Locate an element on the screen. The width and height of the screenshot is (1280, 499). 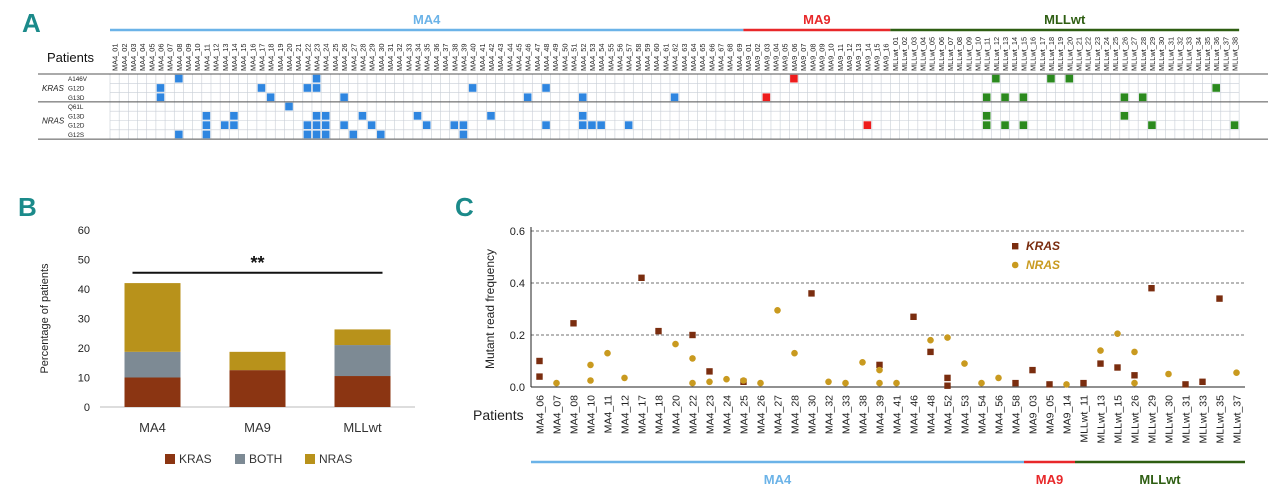
legend-swatch-both is located at coordinates (240, 459).